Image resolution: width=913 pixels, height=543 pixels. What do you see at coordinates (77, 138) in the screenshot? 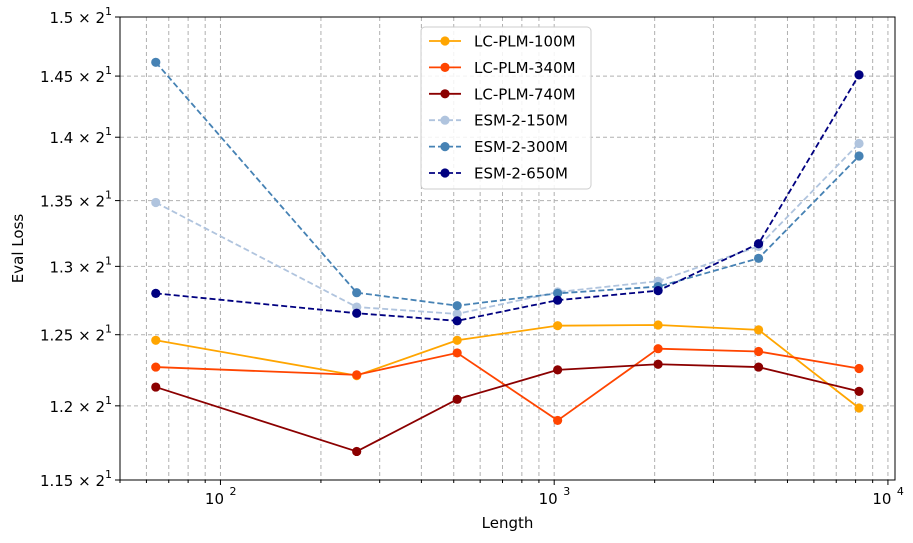
I see `y-tick-label: 1.4 × 2` at bounding box center [77, 138].